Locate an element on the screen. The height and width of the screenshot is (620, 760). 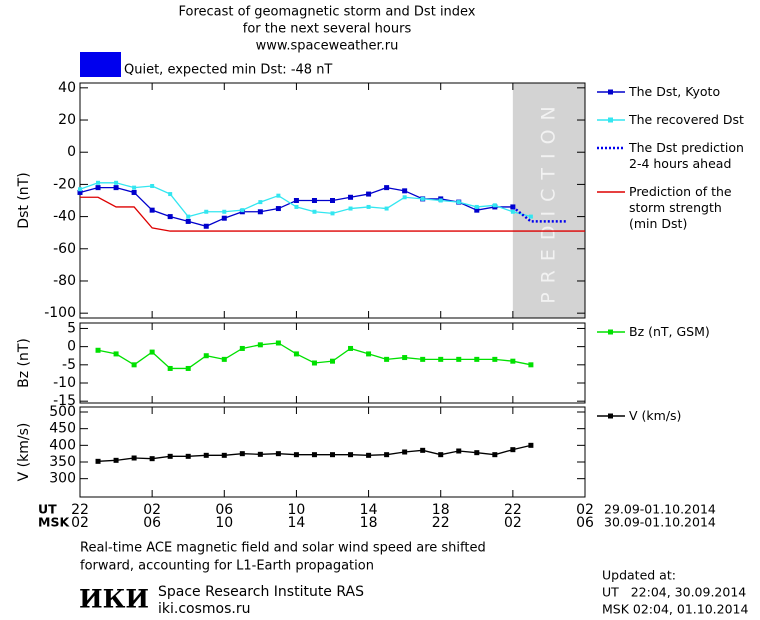
legend-label: The recovered Dst is located at coordinates (686, 119).